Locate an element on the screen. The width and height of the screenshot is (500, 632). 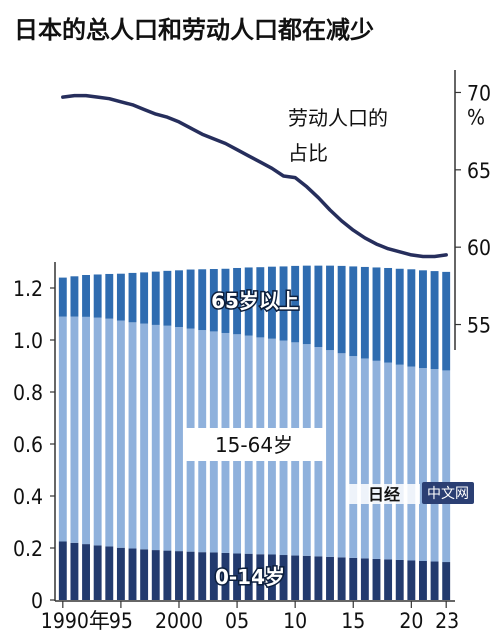
x-tick-label: 10 is located at coordinates (295, 620).